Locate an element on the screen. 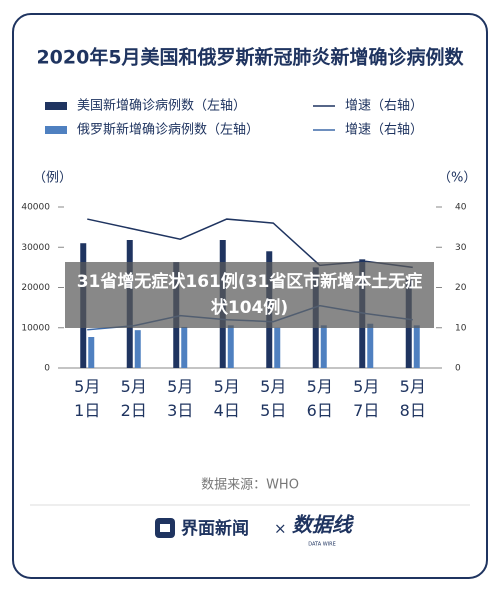  legend-label: 俄罗斯新增确诊病例数（左轴） is located at coordinates (168, 130).